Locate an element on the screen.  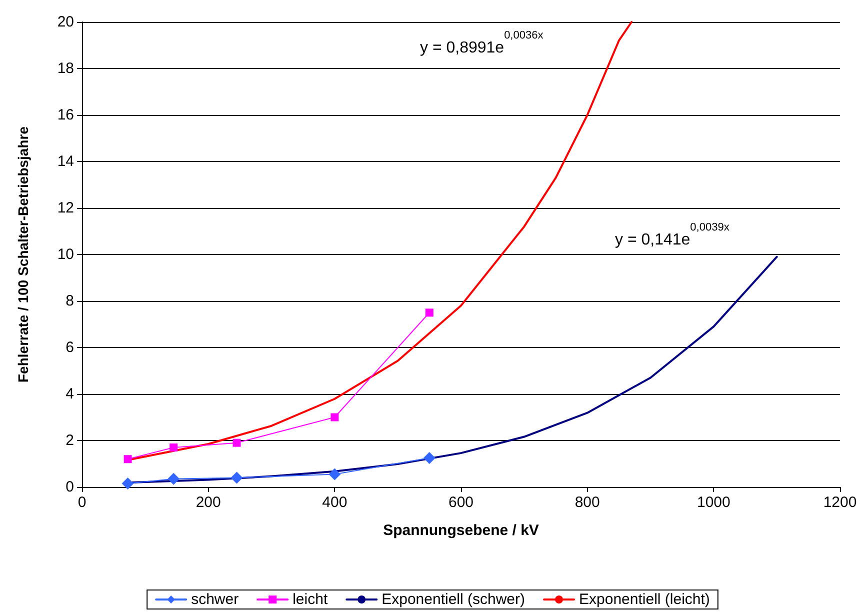
annotation: y = 0,8991e0,0036x is located at coordinates (482, 43).